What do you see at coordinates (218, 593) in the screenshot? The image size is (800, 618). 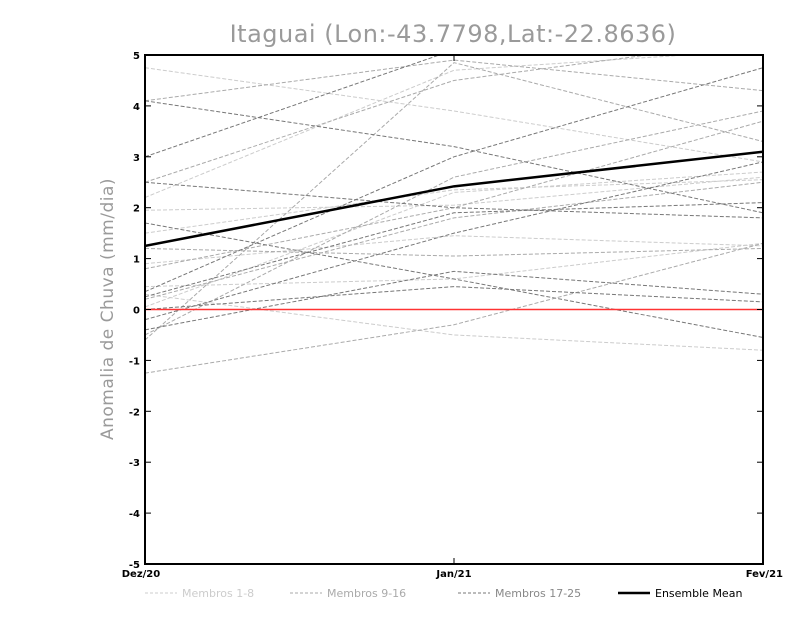 I see `legend-label: Membros 1-8` at bounding box center [218, 593].